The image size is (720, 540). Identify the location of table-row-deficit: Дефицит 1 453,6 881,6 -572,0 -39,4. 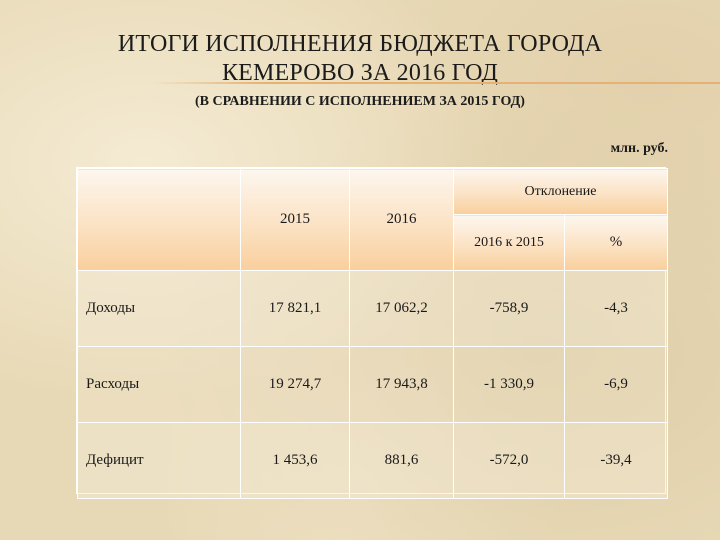
(373, 460).